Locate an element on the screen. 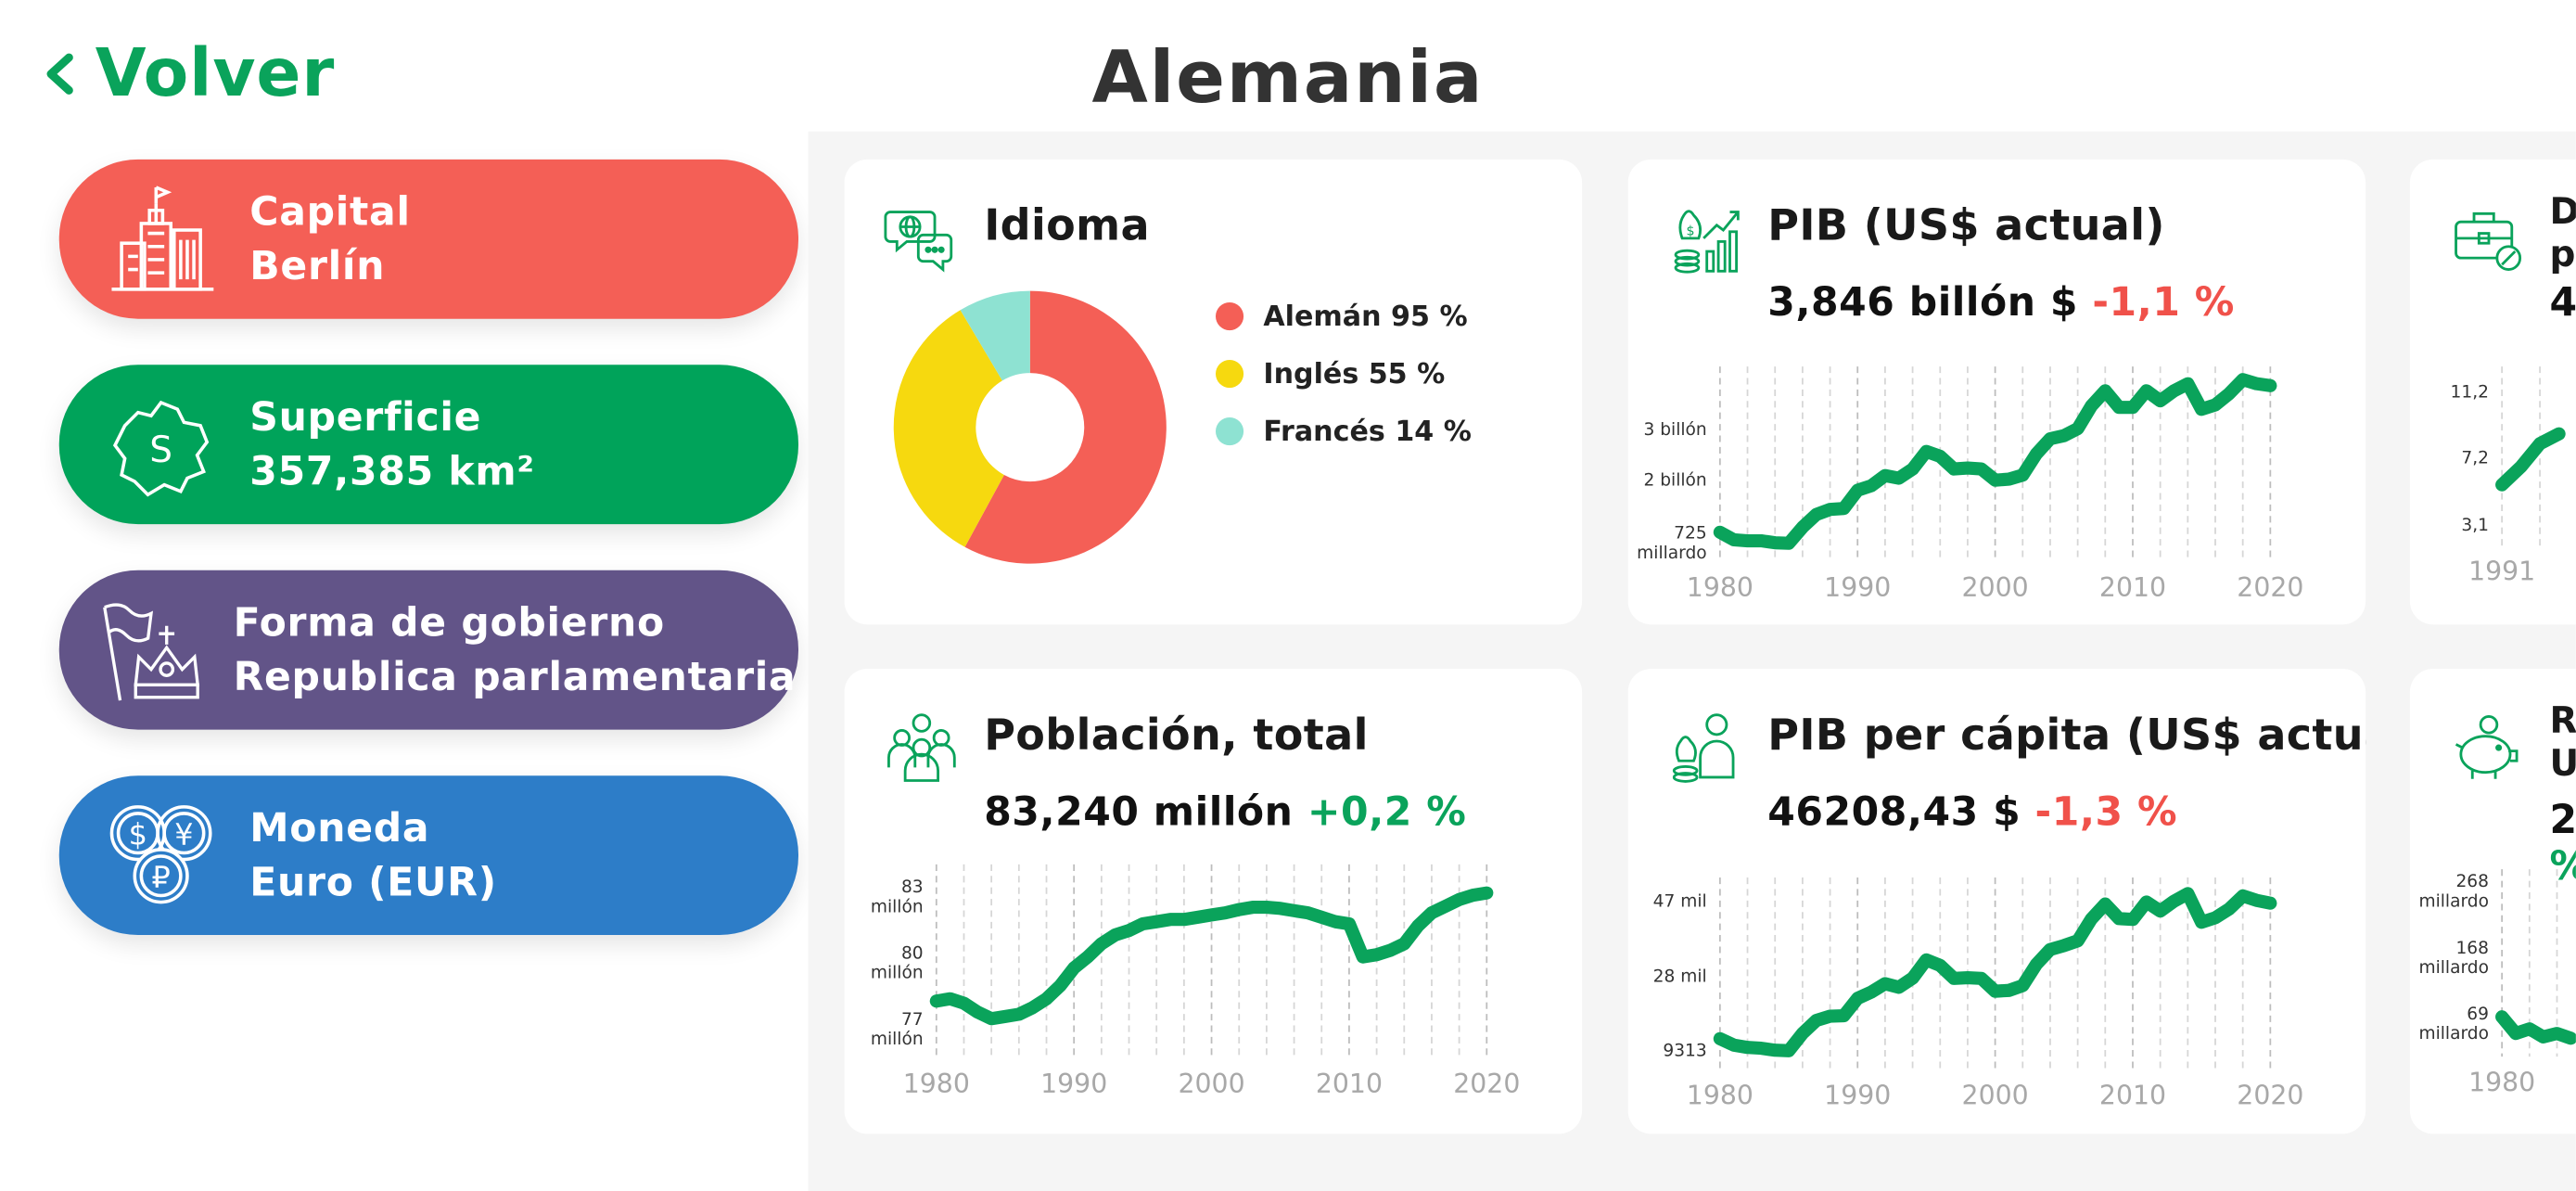 This screenshot has height=1191, width=2576. chevron-left-icon is located at coordinates (59, 74).